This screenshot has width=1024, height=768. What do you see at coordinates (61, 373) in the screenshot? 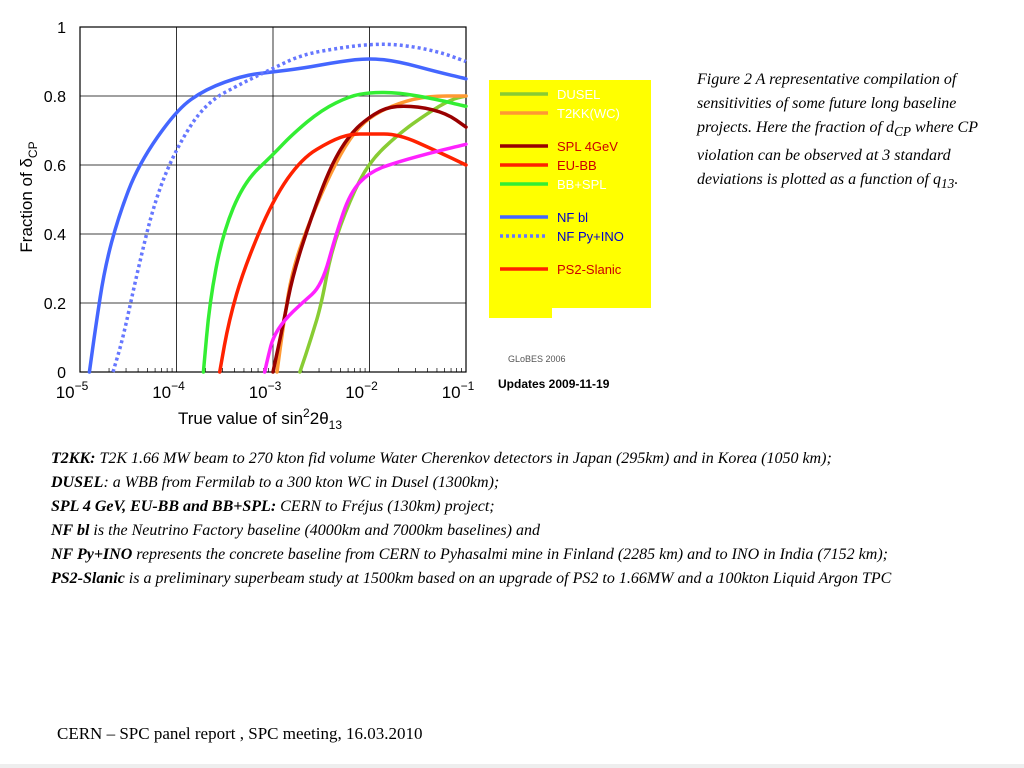
I see `y-tick-label: 0` at bounding box center [61, 373].